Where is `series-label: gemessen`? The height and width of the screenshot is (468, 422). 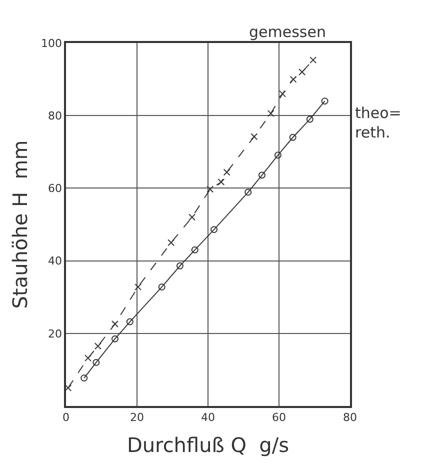 series-label: gemessen is located at coordinates (287, 32).